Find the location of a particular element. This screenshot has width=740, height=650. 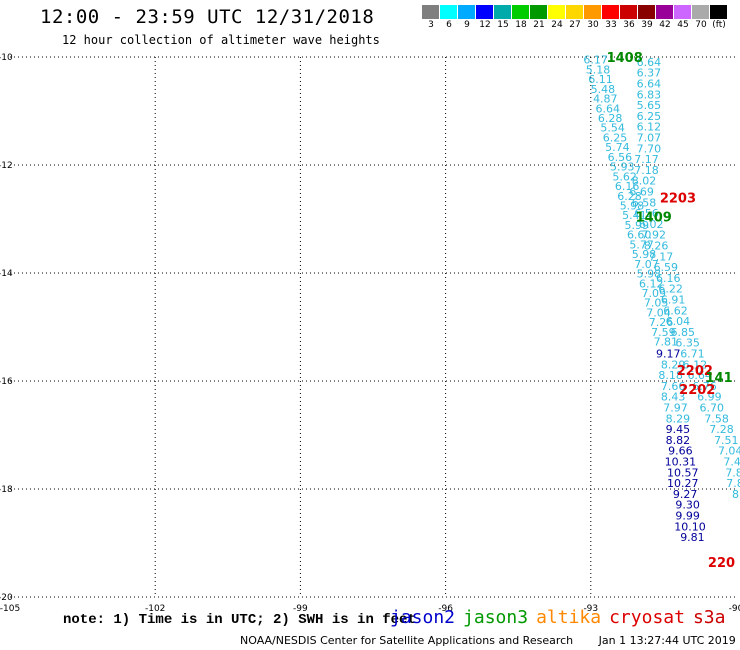

swh-value-label: 6.69 is located at coordinates (641, 191).